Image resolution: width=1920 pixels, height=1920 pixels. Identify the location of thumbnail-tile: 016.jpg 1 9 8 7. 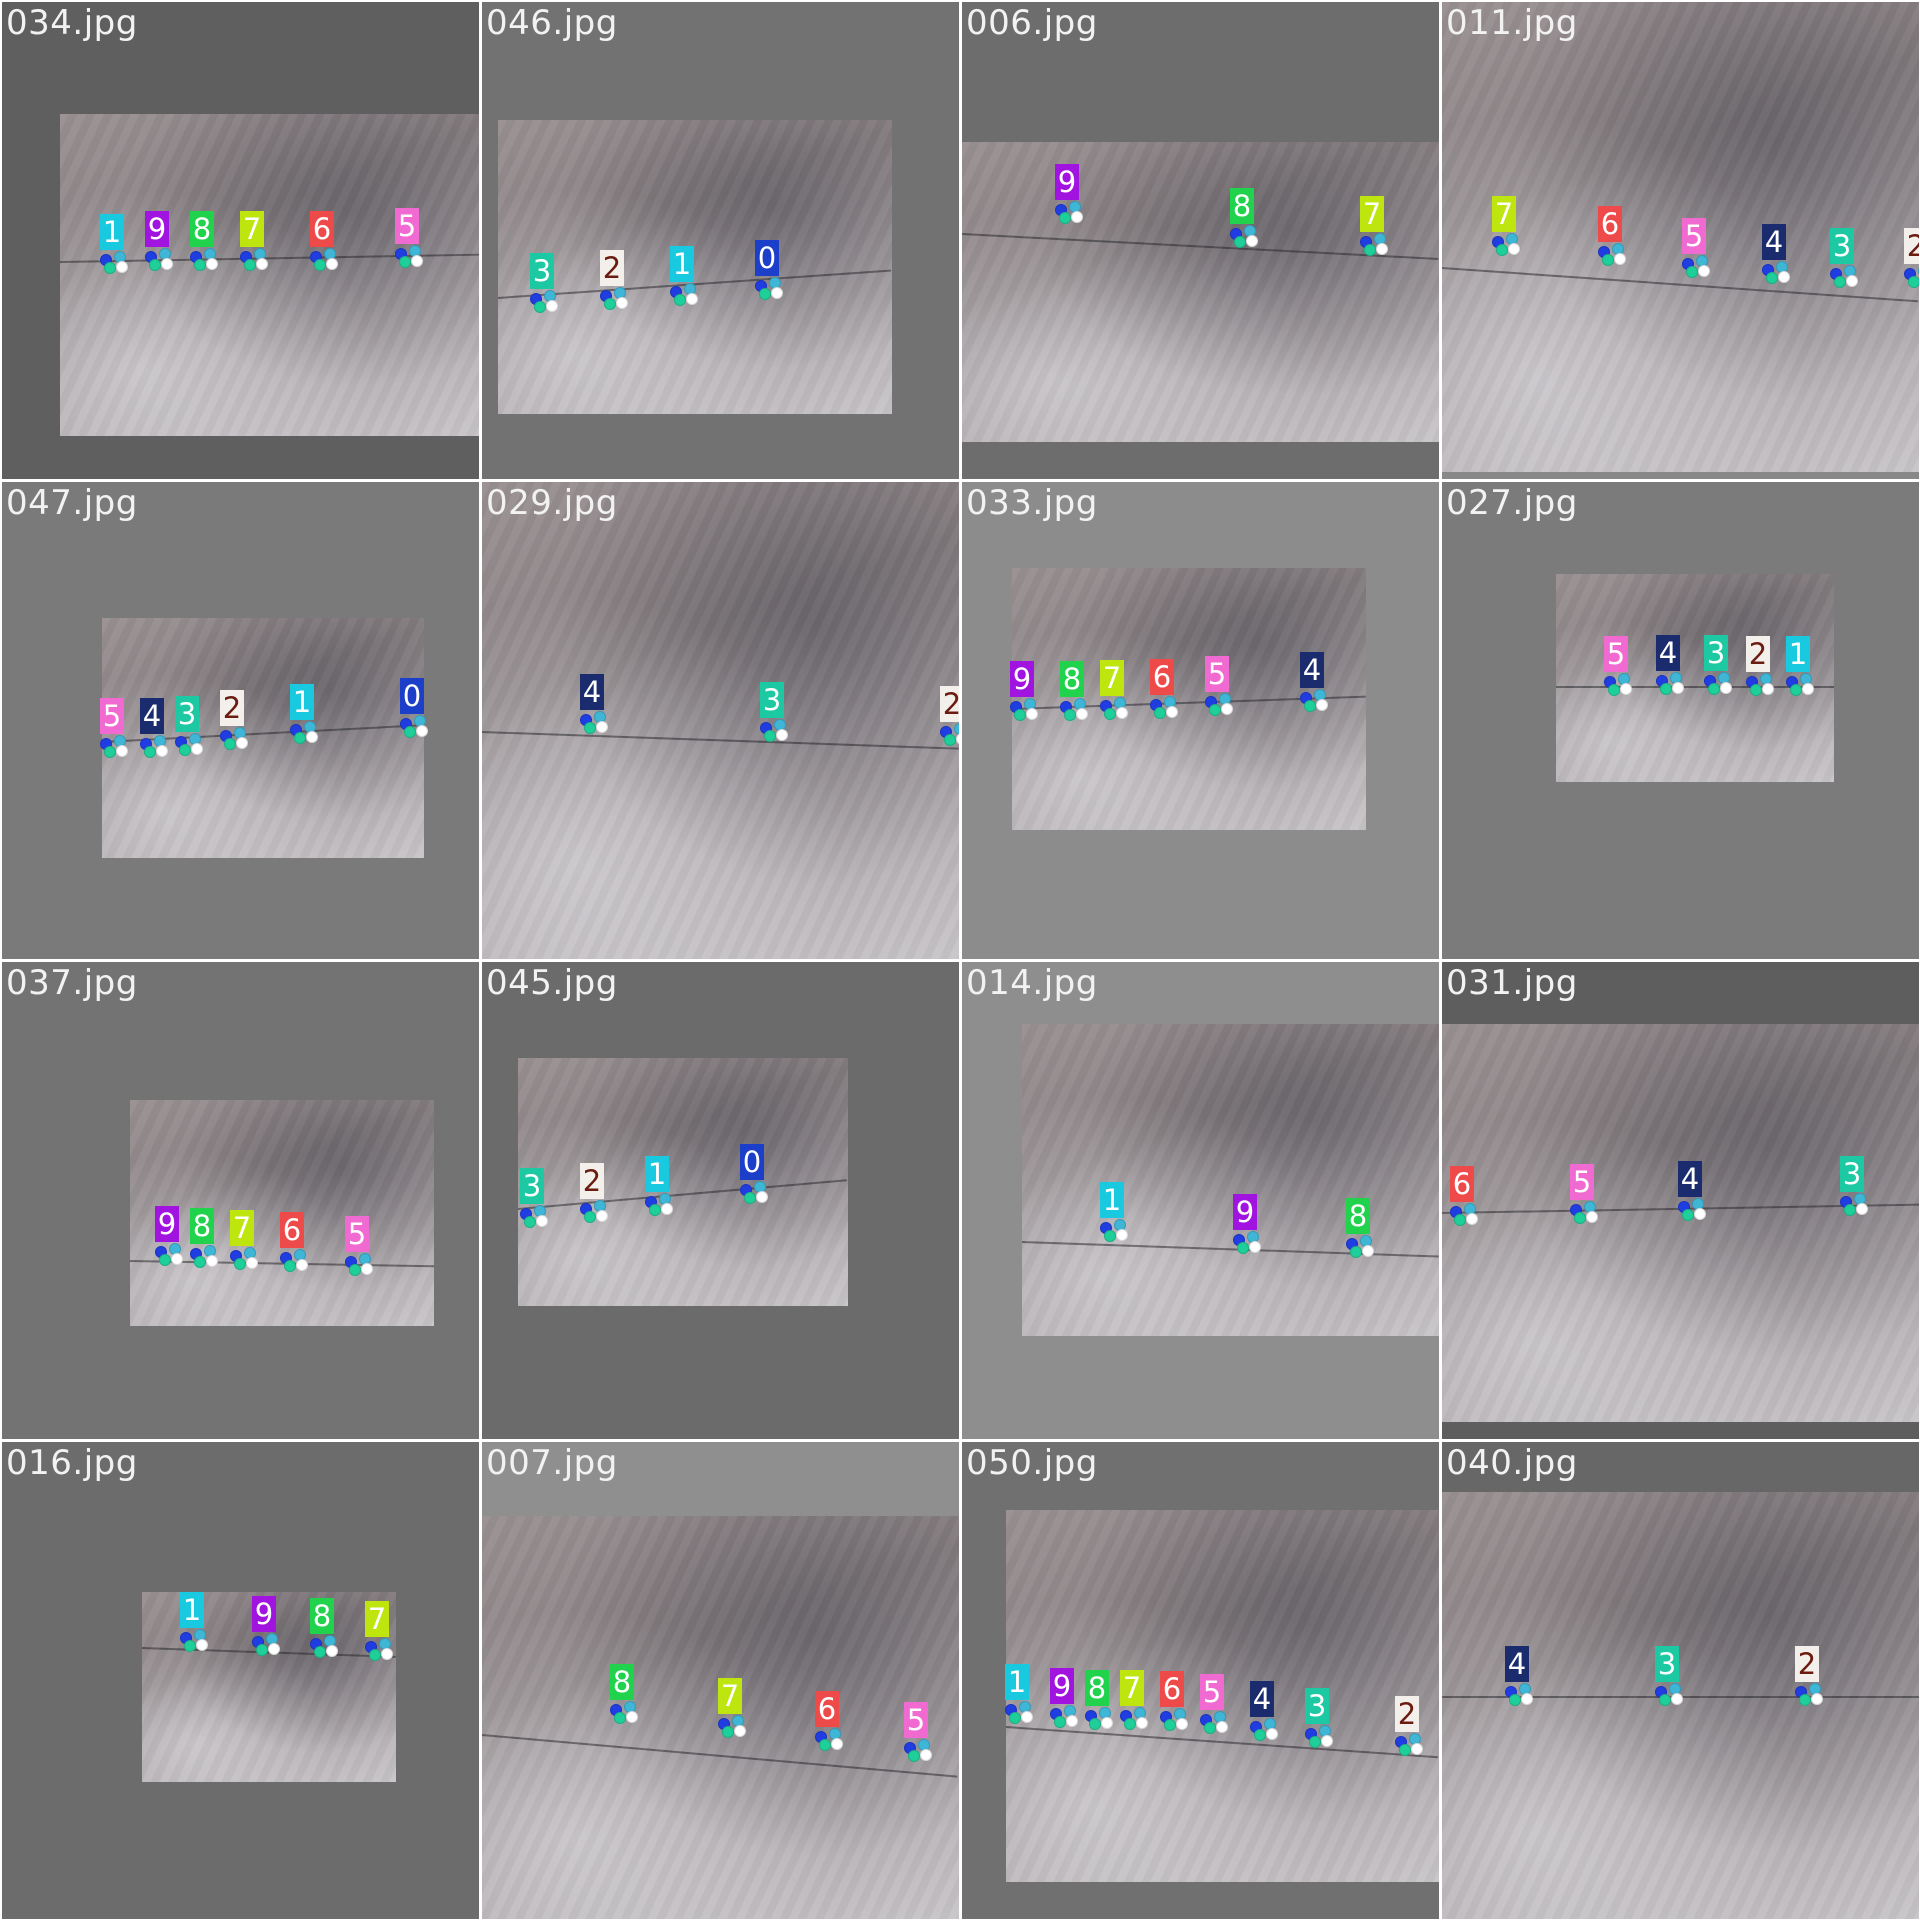
(240, 1680).